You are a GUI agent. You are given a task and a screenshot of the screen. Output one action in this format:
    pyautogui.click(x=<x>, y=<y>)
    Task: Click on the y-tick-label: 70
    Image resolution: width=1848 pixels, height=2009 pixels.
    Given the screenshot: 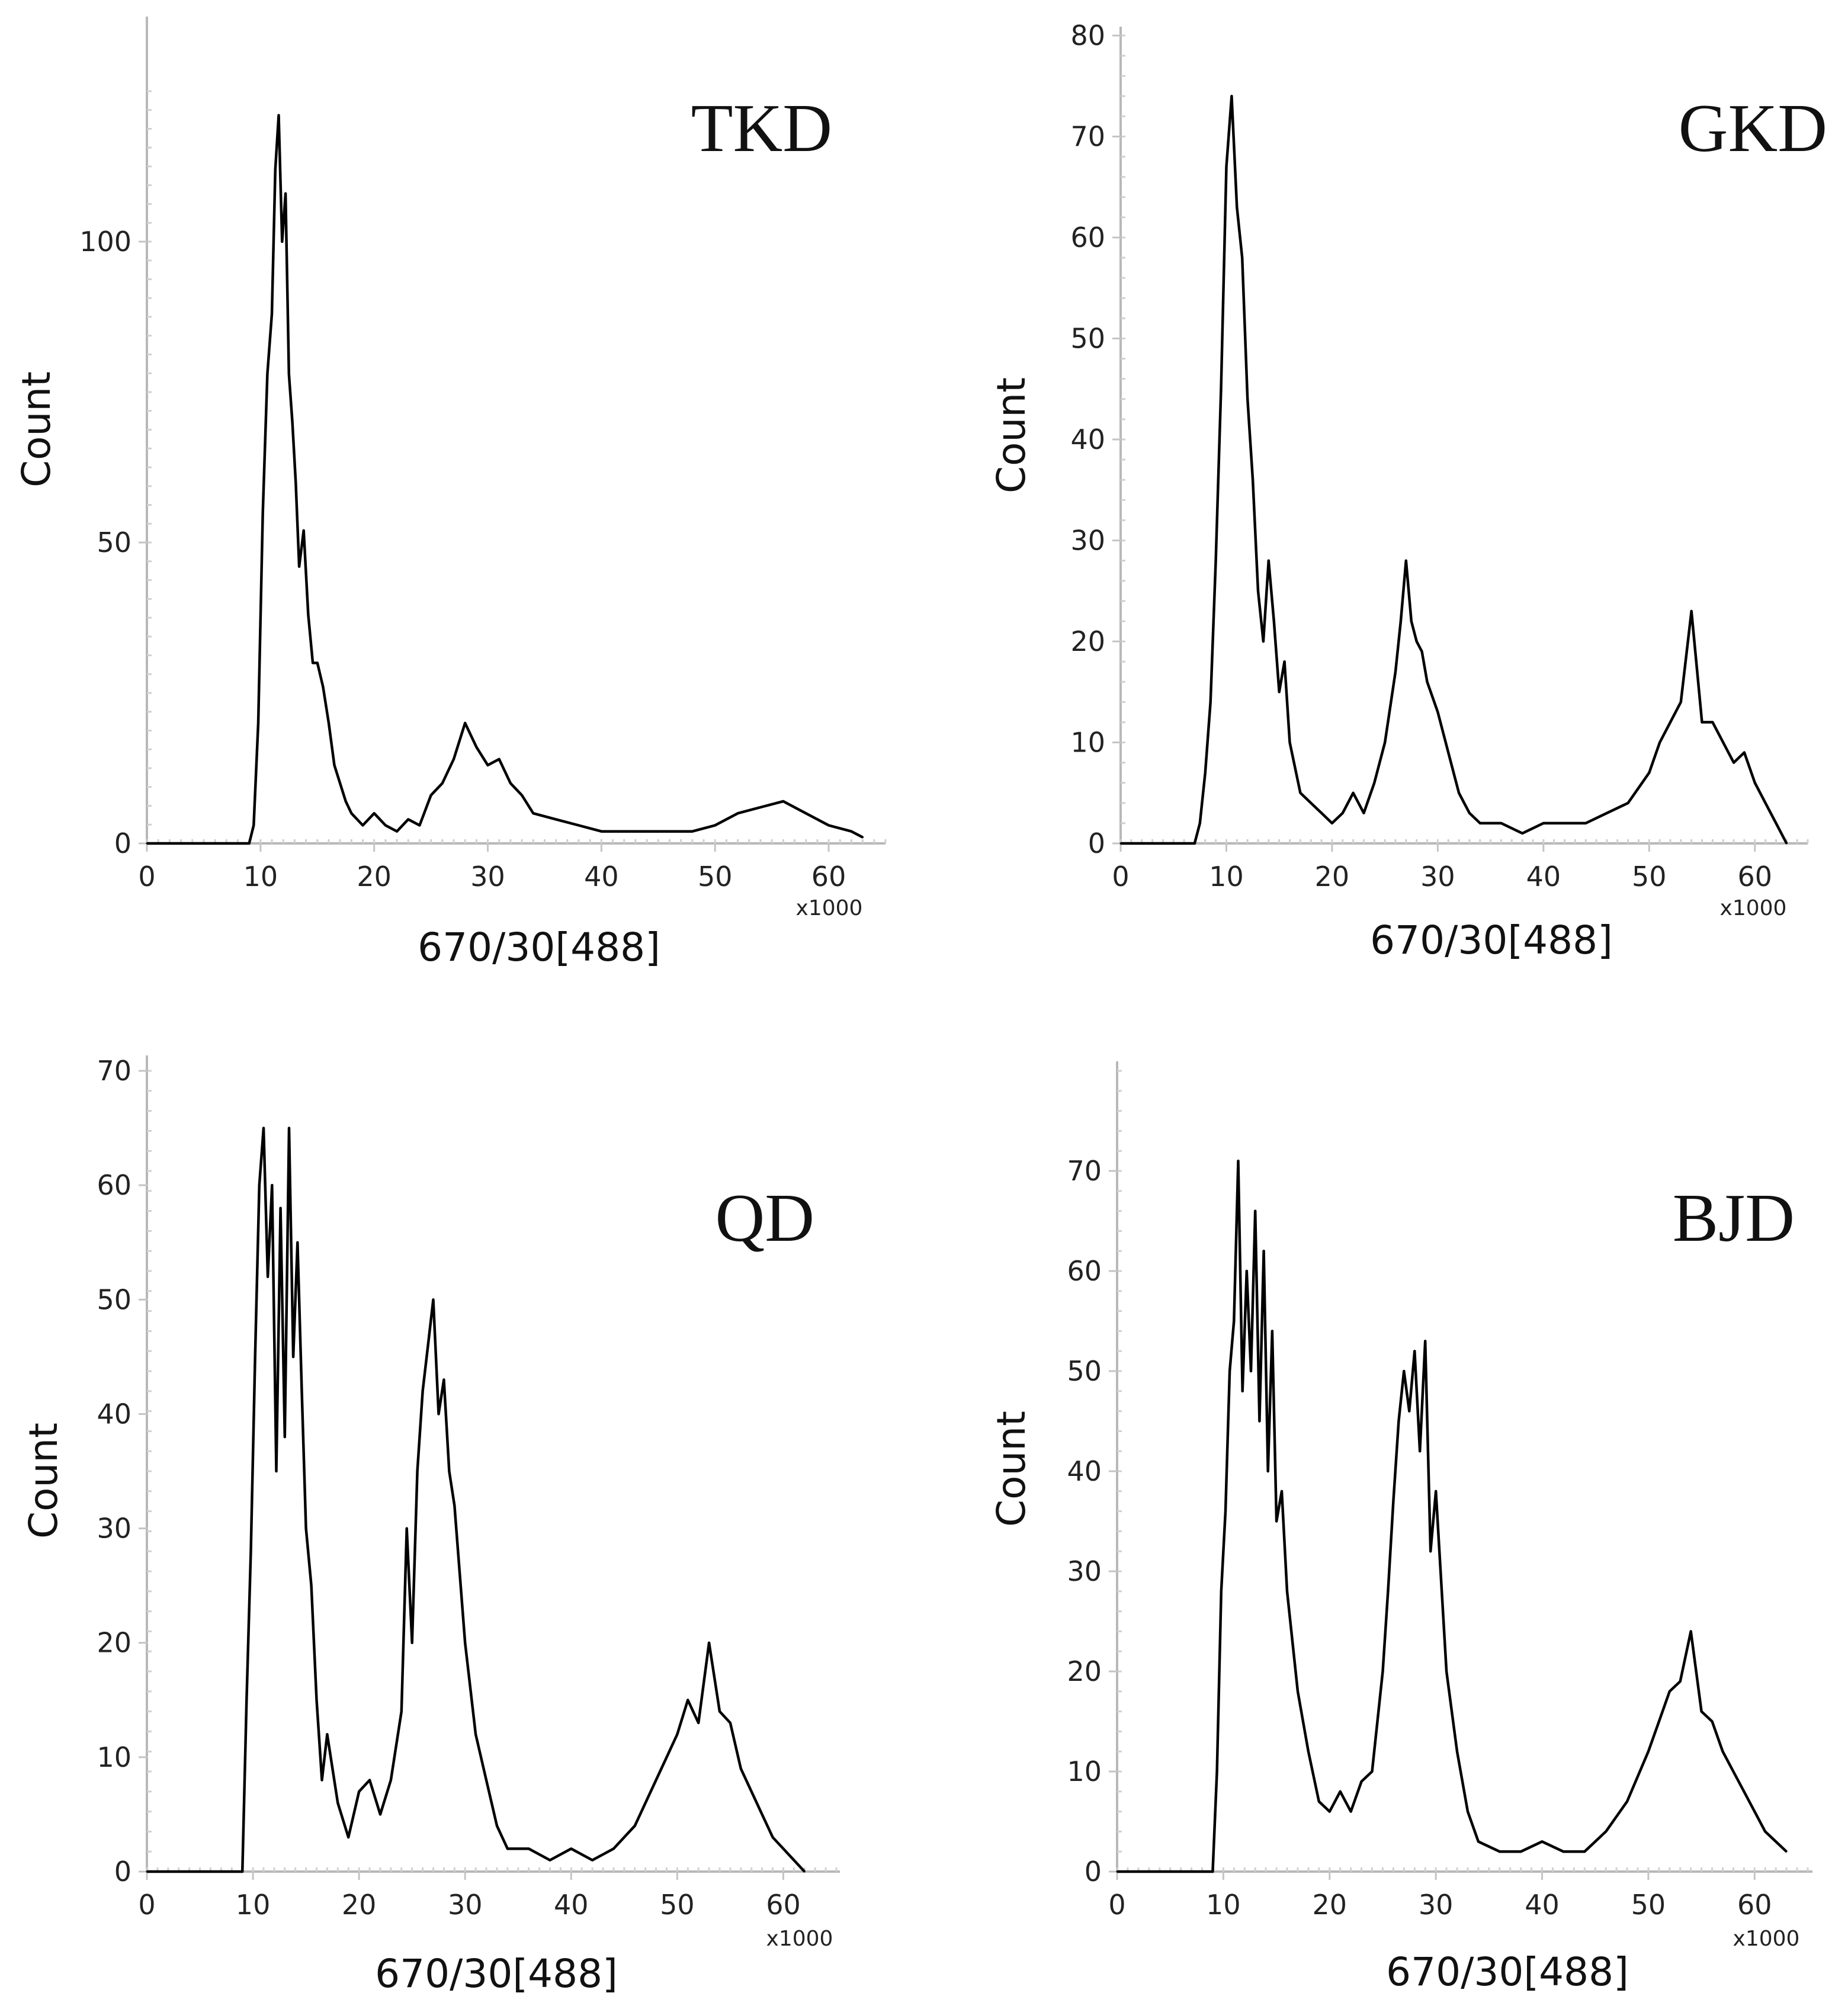 What is the action you would take?
    pyautogui.click(x=1087, y=137)
    